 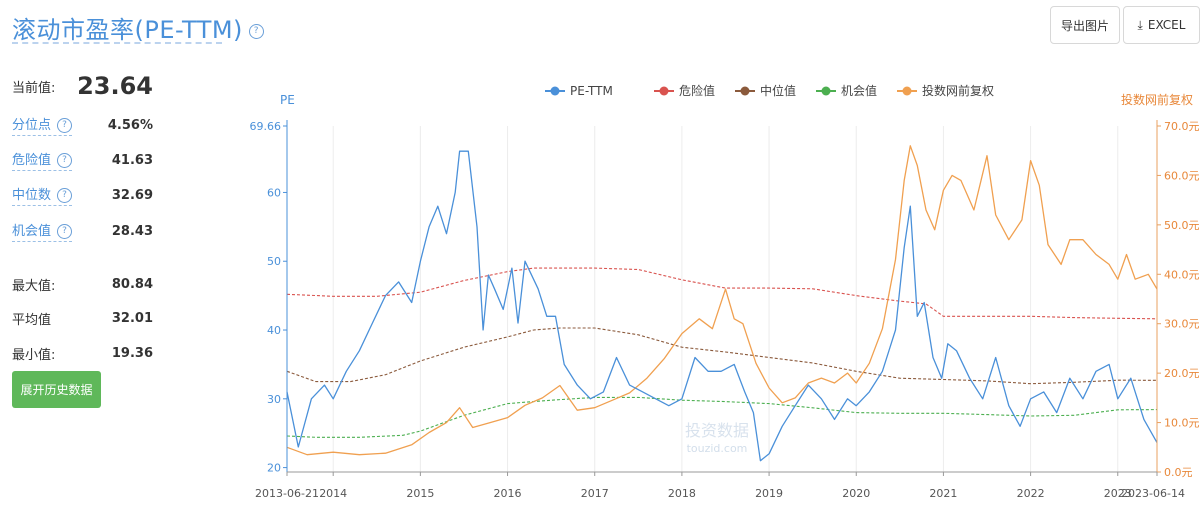 I want to click on x-tick-label: 2018, so click(x=682, y=493).